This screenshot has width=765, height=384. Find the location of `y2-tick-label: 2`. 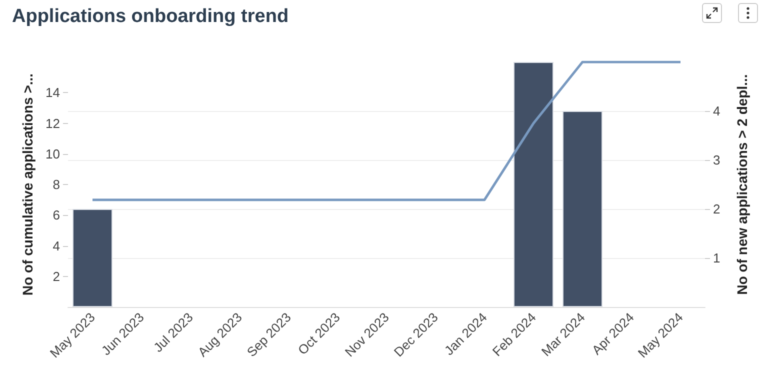

y2-tick-label: 2 is located at coordinates (716, 209).